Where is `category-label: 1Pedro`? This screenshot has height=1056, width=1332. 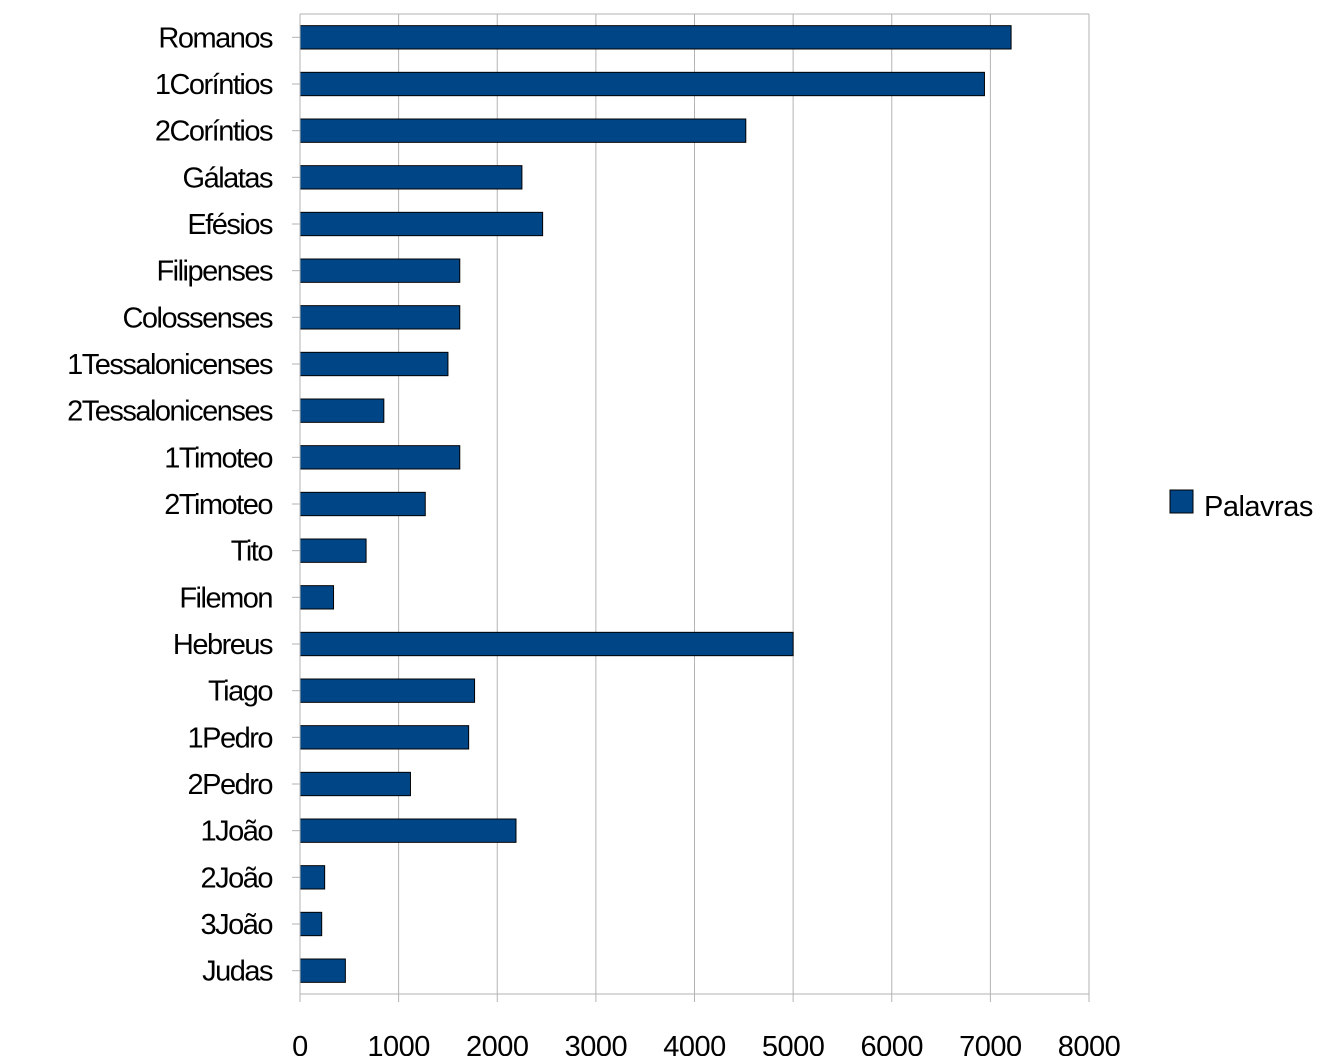
category-label: 1Pedro is located at coordinates (229, 738).